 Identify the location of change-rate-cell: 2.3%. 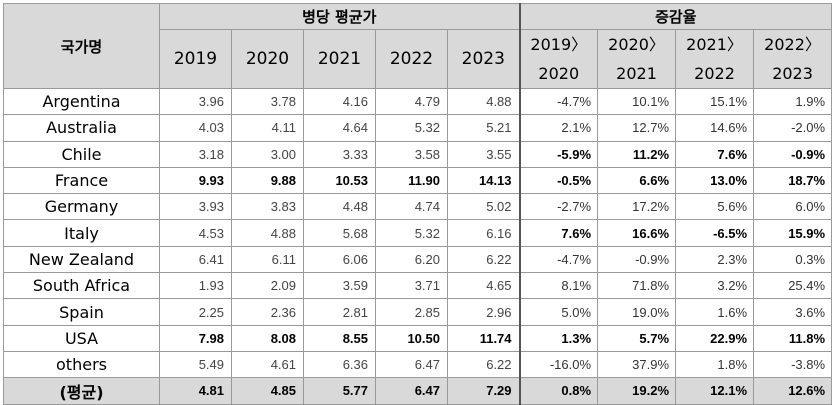
(715, 259).